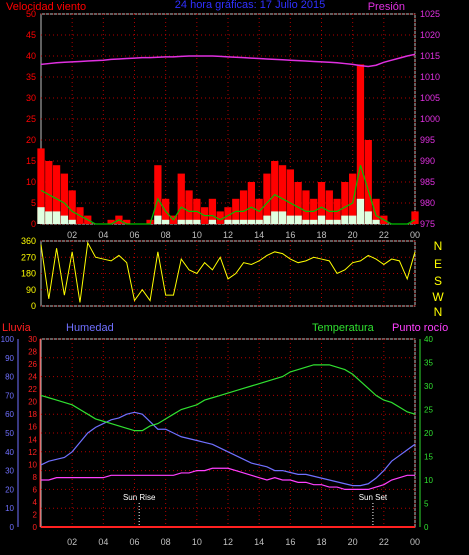 The image size is (469, 555). What do you see at coordinates (428, 410) in the screenshot?
I see `temperature-tick-label: 25` at bounding box center [428, 410].